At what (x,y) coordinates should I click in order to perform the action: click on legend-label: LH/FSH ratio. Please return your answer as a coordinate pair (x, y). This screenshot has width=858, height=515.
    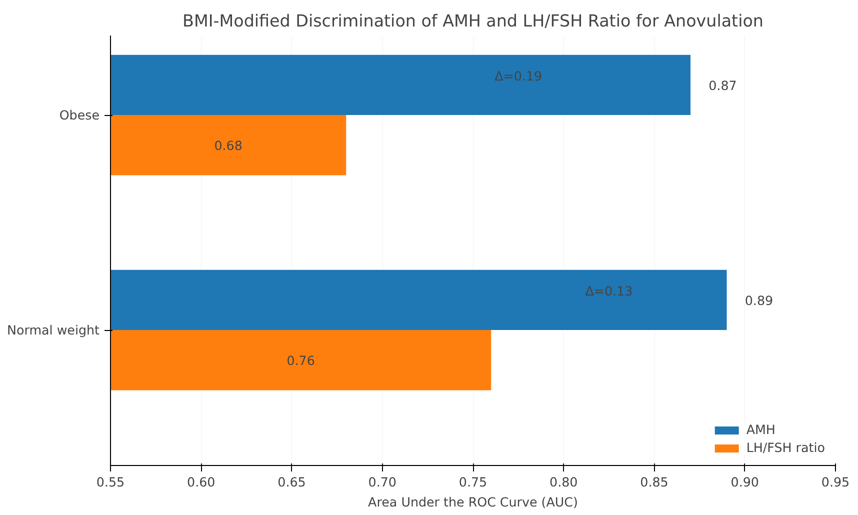
    Looking at the image, I should click on (785, 447).